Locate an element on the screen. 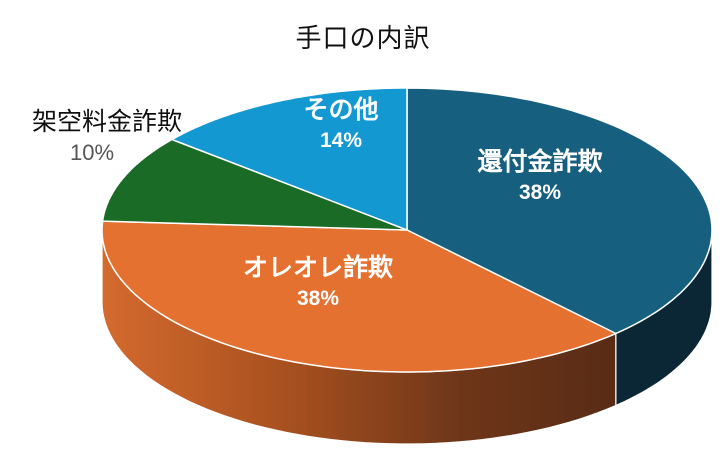  slice-name: オレオレ詐欺 is located at coordinates (318, 267).